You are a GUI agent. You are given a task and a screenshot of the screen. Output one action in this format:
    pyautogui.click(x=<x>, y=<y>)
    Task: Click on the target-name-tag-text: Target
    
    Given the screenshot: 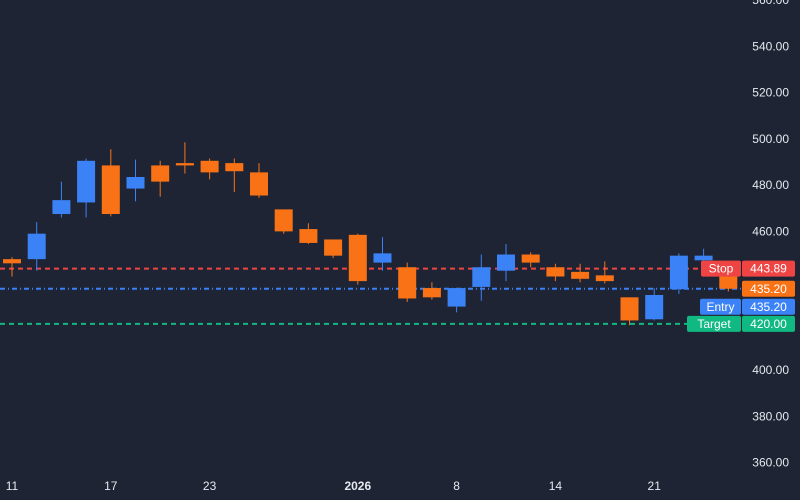 What is the action you would take?
    pyautogui.click(x=714, y=324)
    